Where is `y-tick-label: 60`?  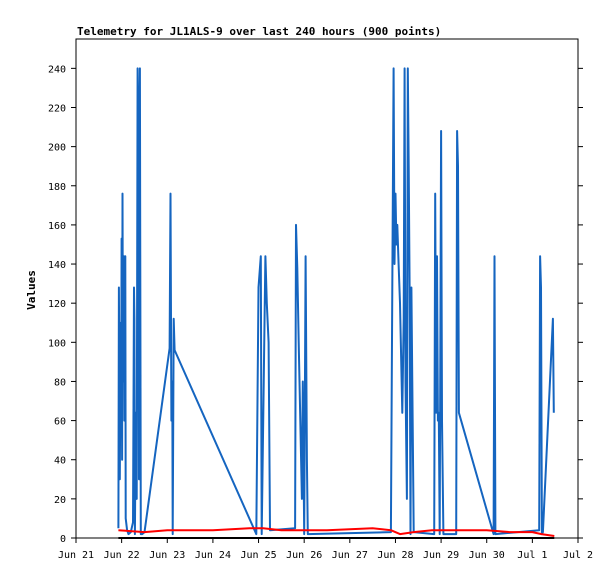 y-tick-label: 60 is located at coordinates (60, 422).